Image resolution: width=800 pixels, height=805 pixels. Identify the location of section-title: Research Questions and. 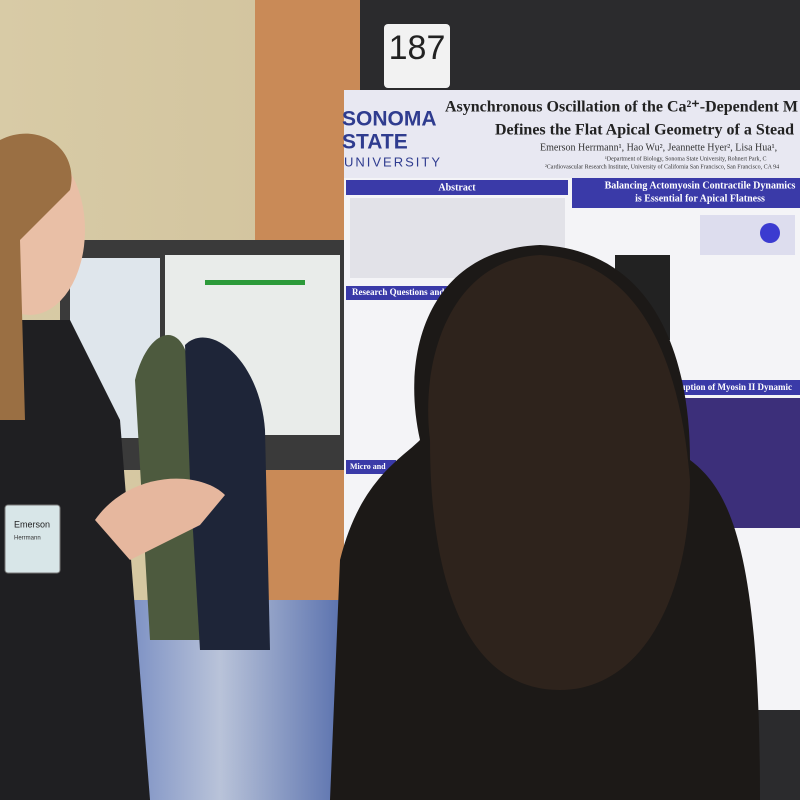
(398, 292).